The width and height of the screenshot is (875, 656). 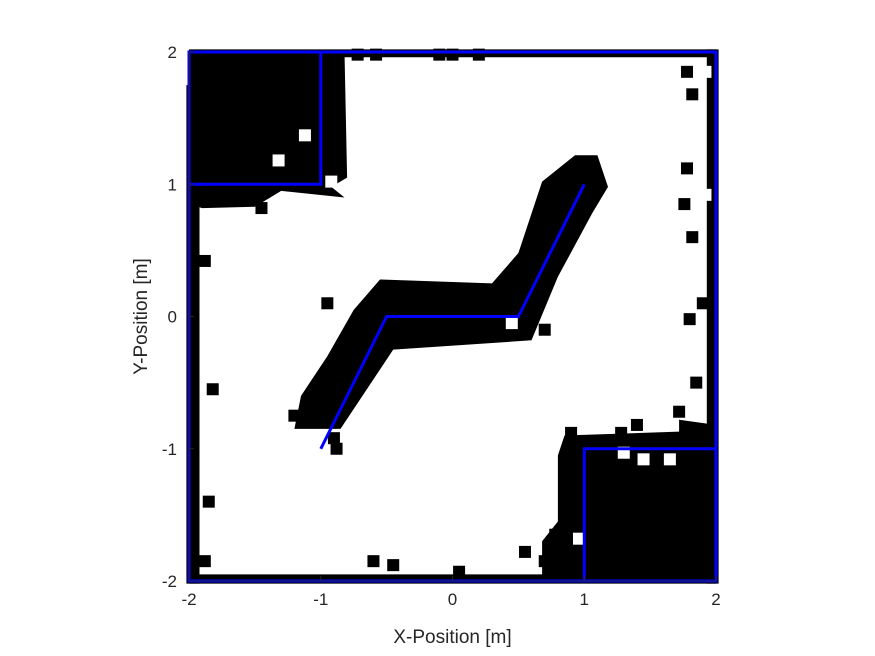 I want to click on x-axis-label: X-Position [m], so click(x=452, y=637).